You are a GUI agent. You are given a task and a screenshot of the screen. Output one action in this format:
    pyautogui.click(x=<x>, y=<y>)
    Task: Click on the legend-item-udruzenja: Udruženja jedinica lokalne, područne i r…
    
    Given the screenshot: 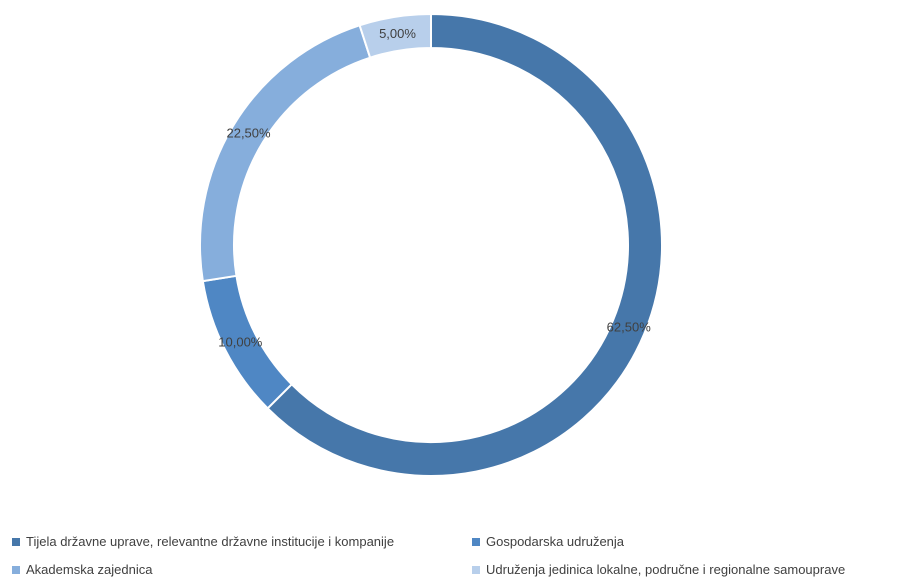 What is the action you would take?
    pyautogui.click(x=658, y=569)
    